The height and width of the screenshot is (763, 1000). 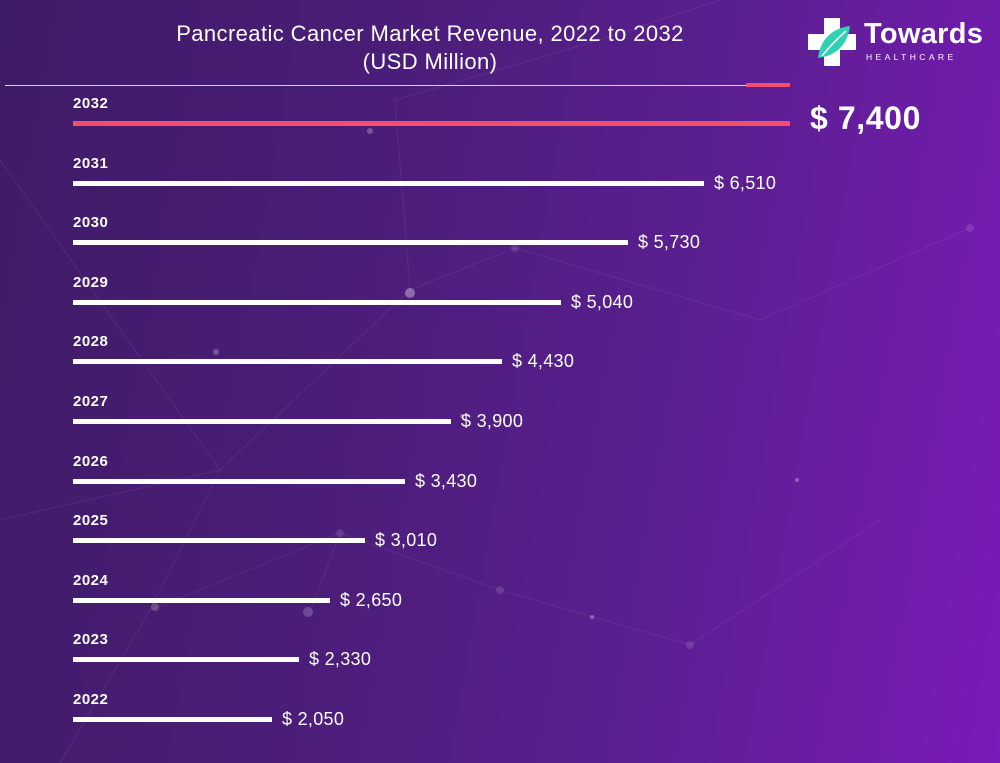 I want to click on bar-row-2031: 2031 $ 6,510, so click(x=500, y=175).